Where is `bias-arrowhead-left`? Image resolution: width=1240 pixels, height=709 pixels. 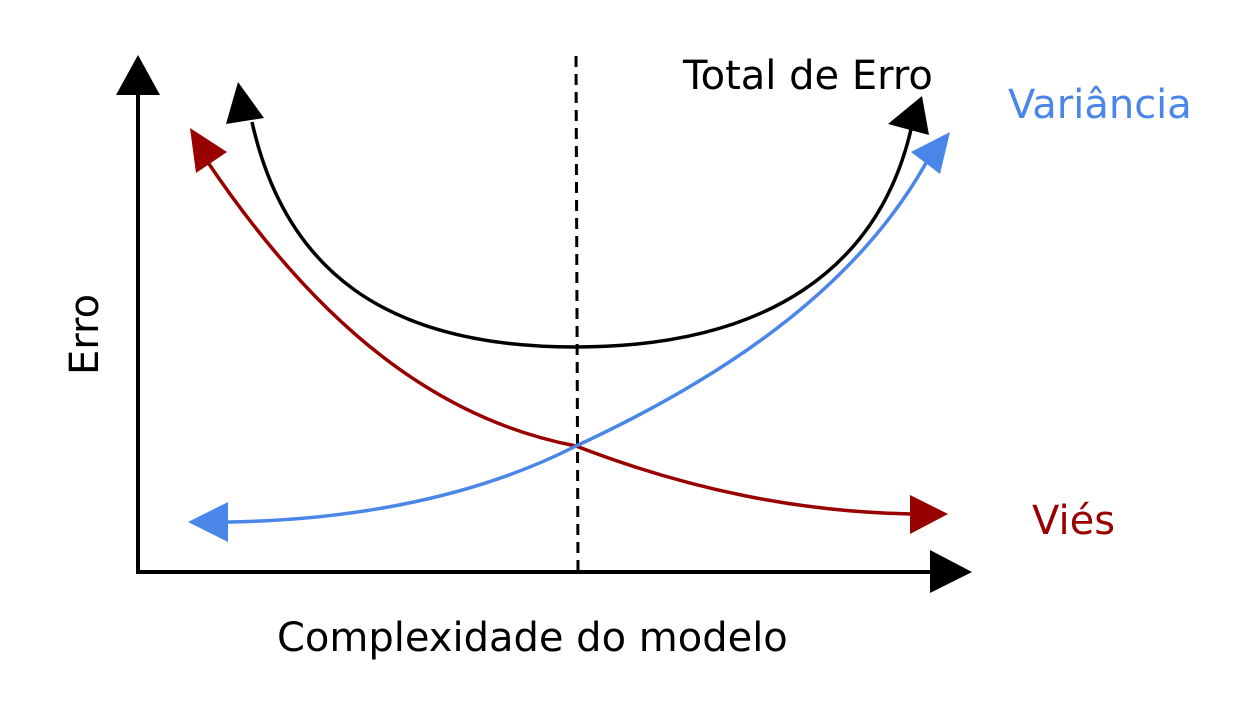
bias-arrowhead-left is located at coordinates (208, 150).